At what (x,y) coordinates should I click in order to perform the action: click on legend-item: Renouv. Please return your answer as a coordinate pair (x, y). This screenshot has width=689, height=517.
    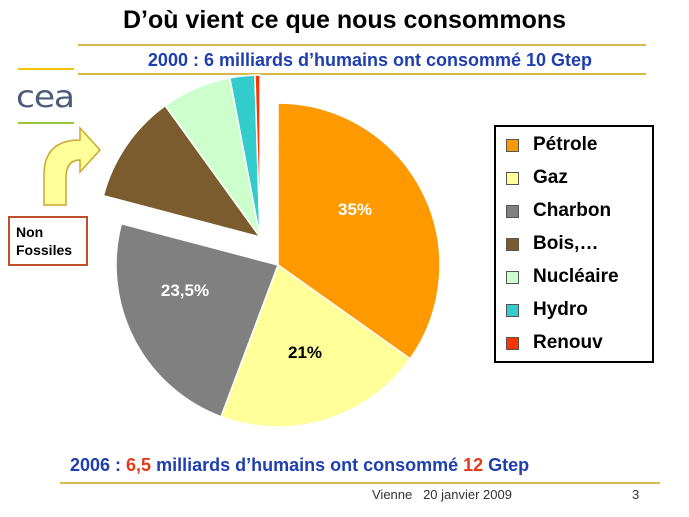
    Looking at the image, I should click on (554, 343).